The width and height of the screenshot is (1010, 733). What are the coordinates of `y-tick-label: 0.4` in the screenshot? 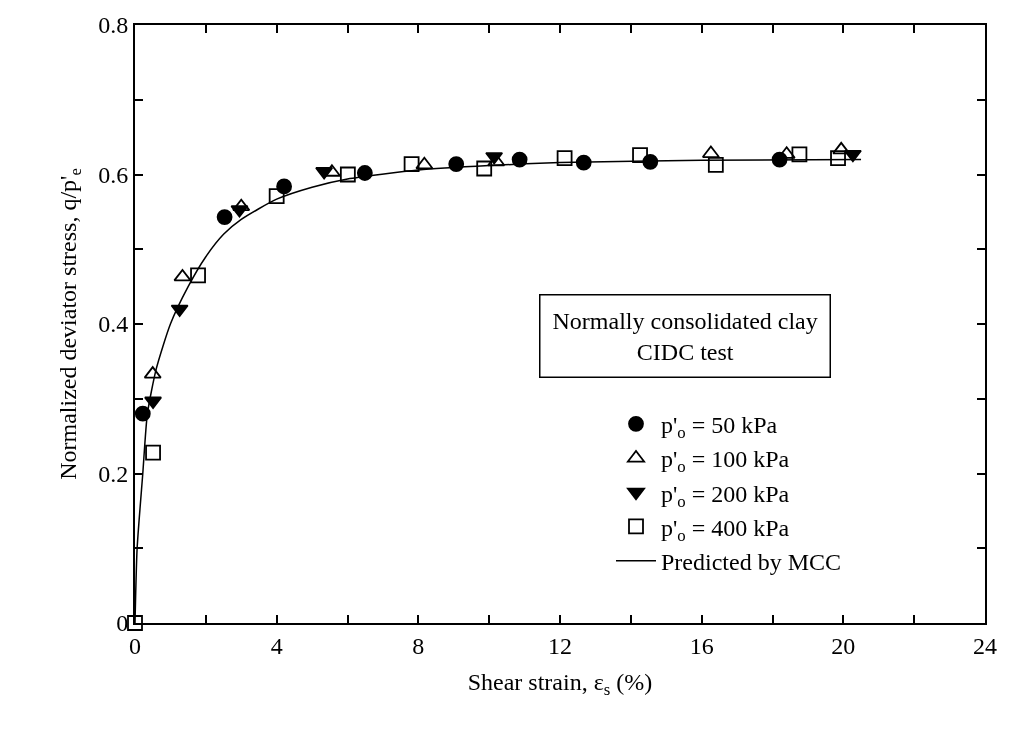 It's located at (113, 324).